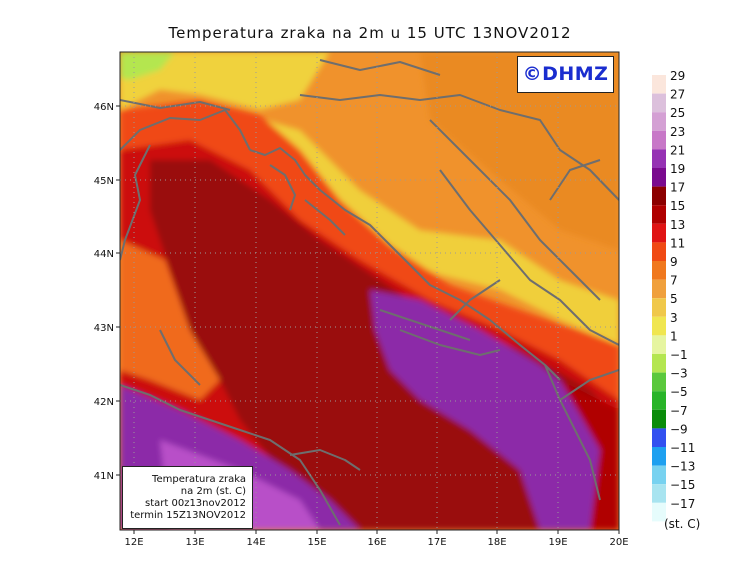 The height and width of the screenshot is (582, 740). Describe the element at coordinates (677, 150) in the screenshot. I see `colorbar-label: 21` at that location.